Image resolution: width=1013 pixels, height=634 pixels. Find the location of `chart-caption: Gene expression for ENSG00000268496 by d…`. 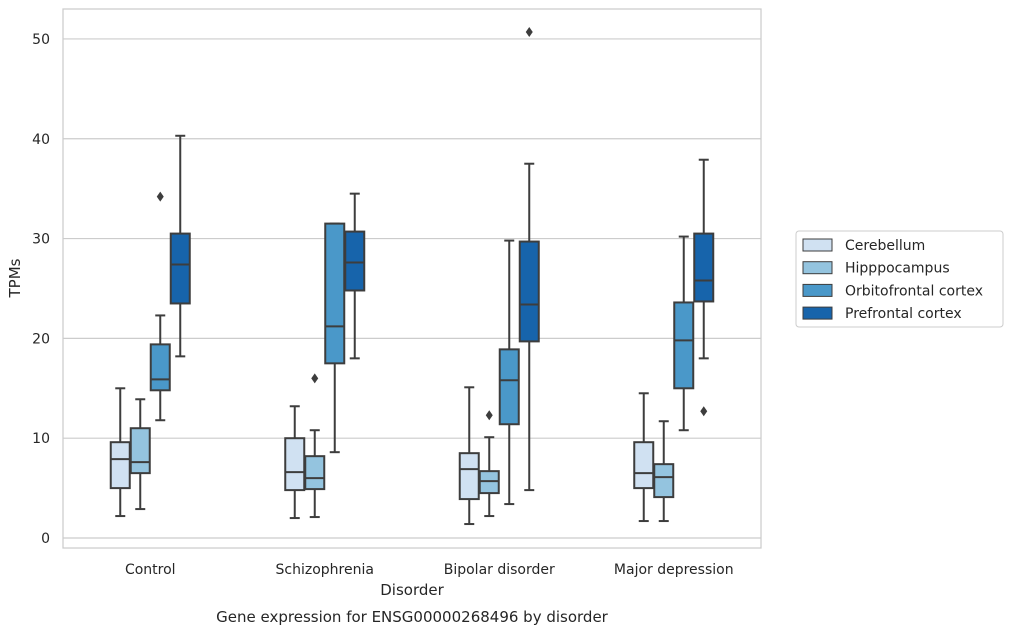

chart-caption: Gene expression for ENSG00000268496 by d… is located at coordinates (412, 617).